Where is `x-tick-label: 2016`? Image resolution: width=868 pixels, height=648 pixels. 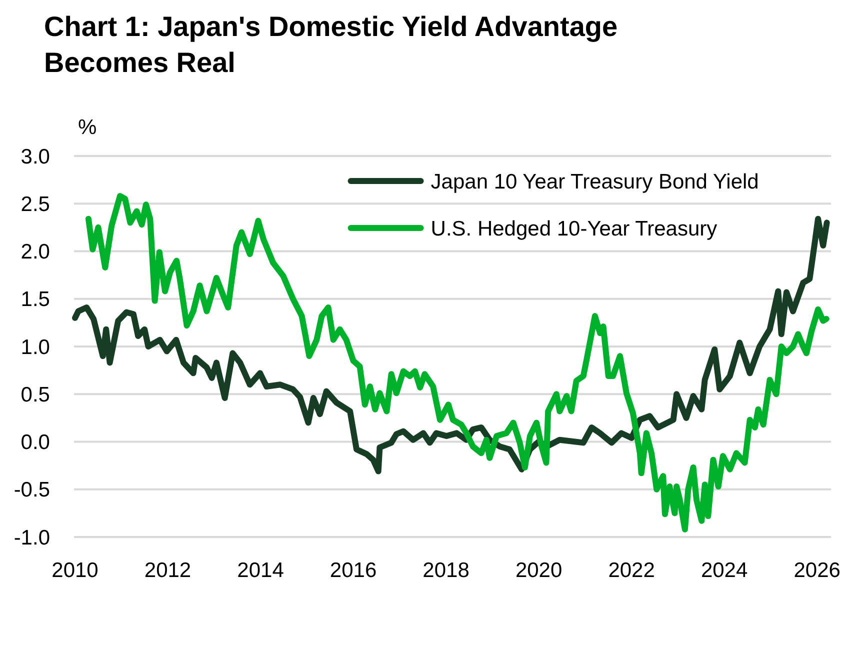
x-tick-label: 2016 is located at coordinates (353, 570).